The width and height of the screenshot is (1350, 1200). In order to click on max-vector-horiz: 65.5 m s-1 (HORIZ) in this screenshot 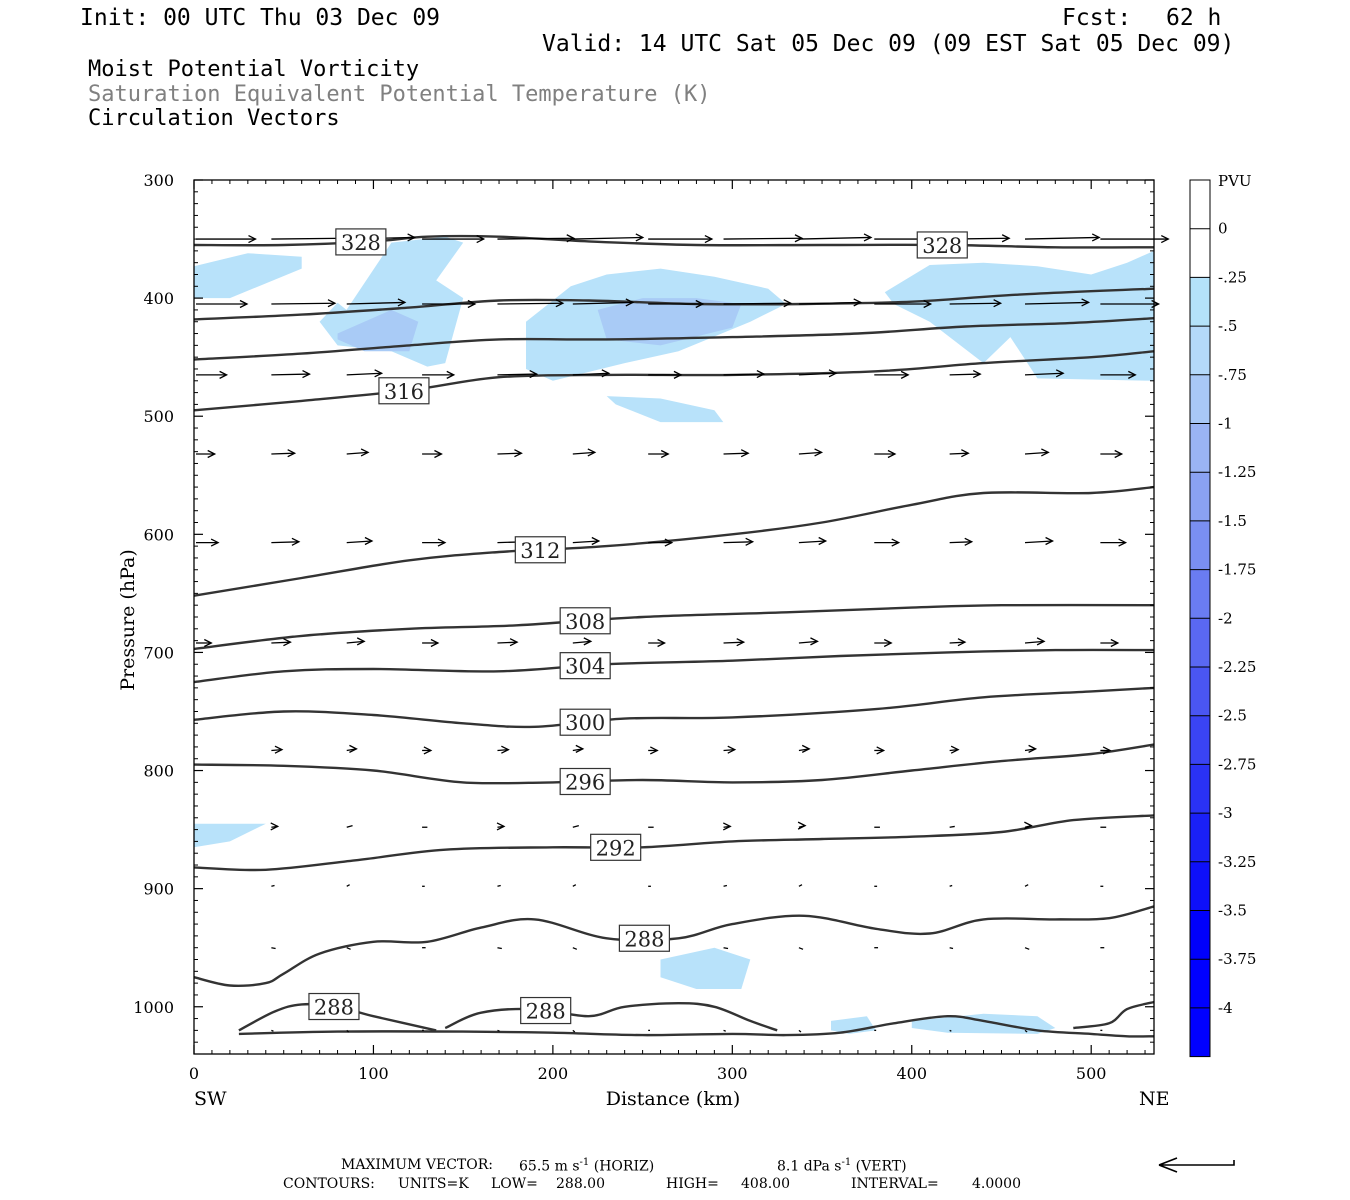, I will do `click(586, 1166)`.